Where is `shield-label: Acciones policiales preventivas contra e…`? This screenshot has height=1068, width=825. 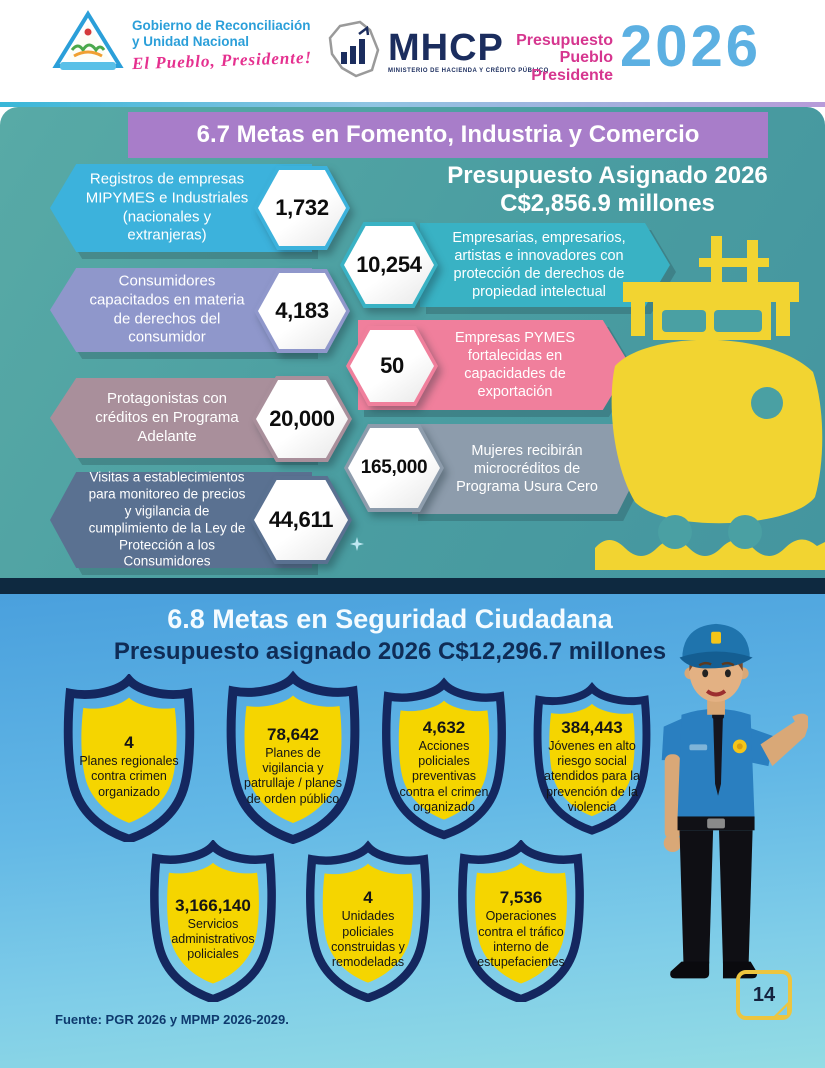
shield-label: Acciones policiales preventivas contra e… is located at coordinates (444, 776).